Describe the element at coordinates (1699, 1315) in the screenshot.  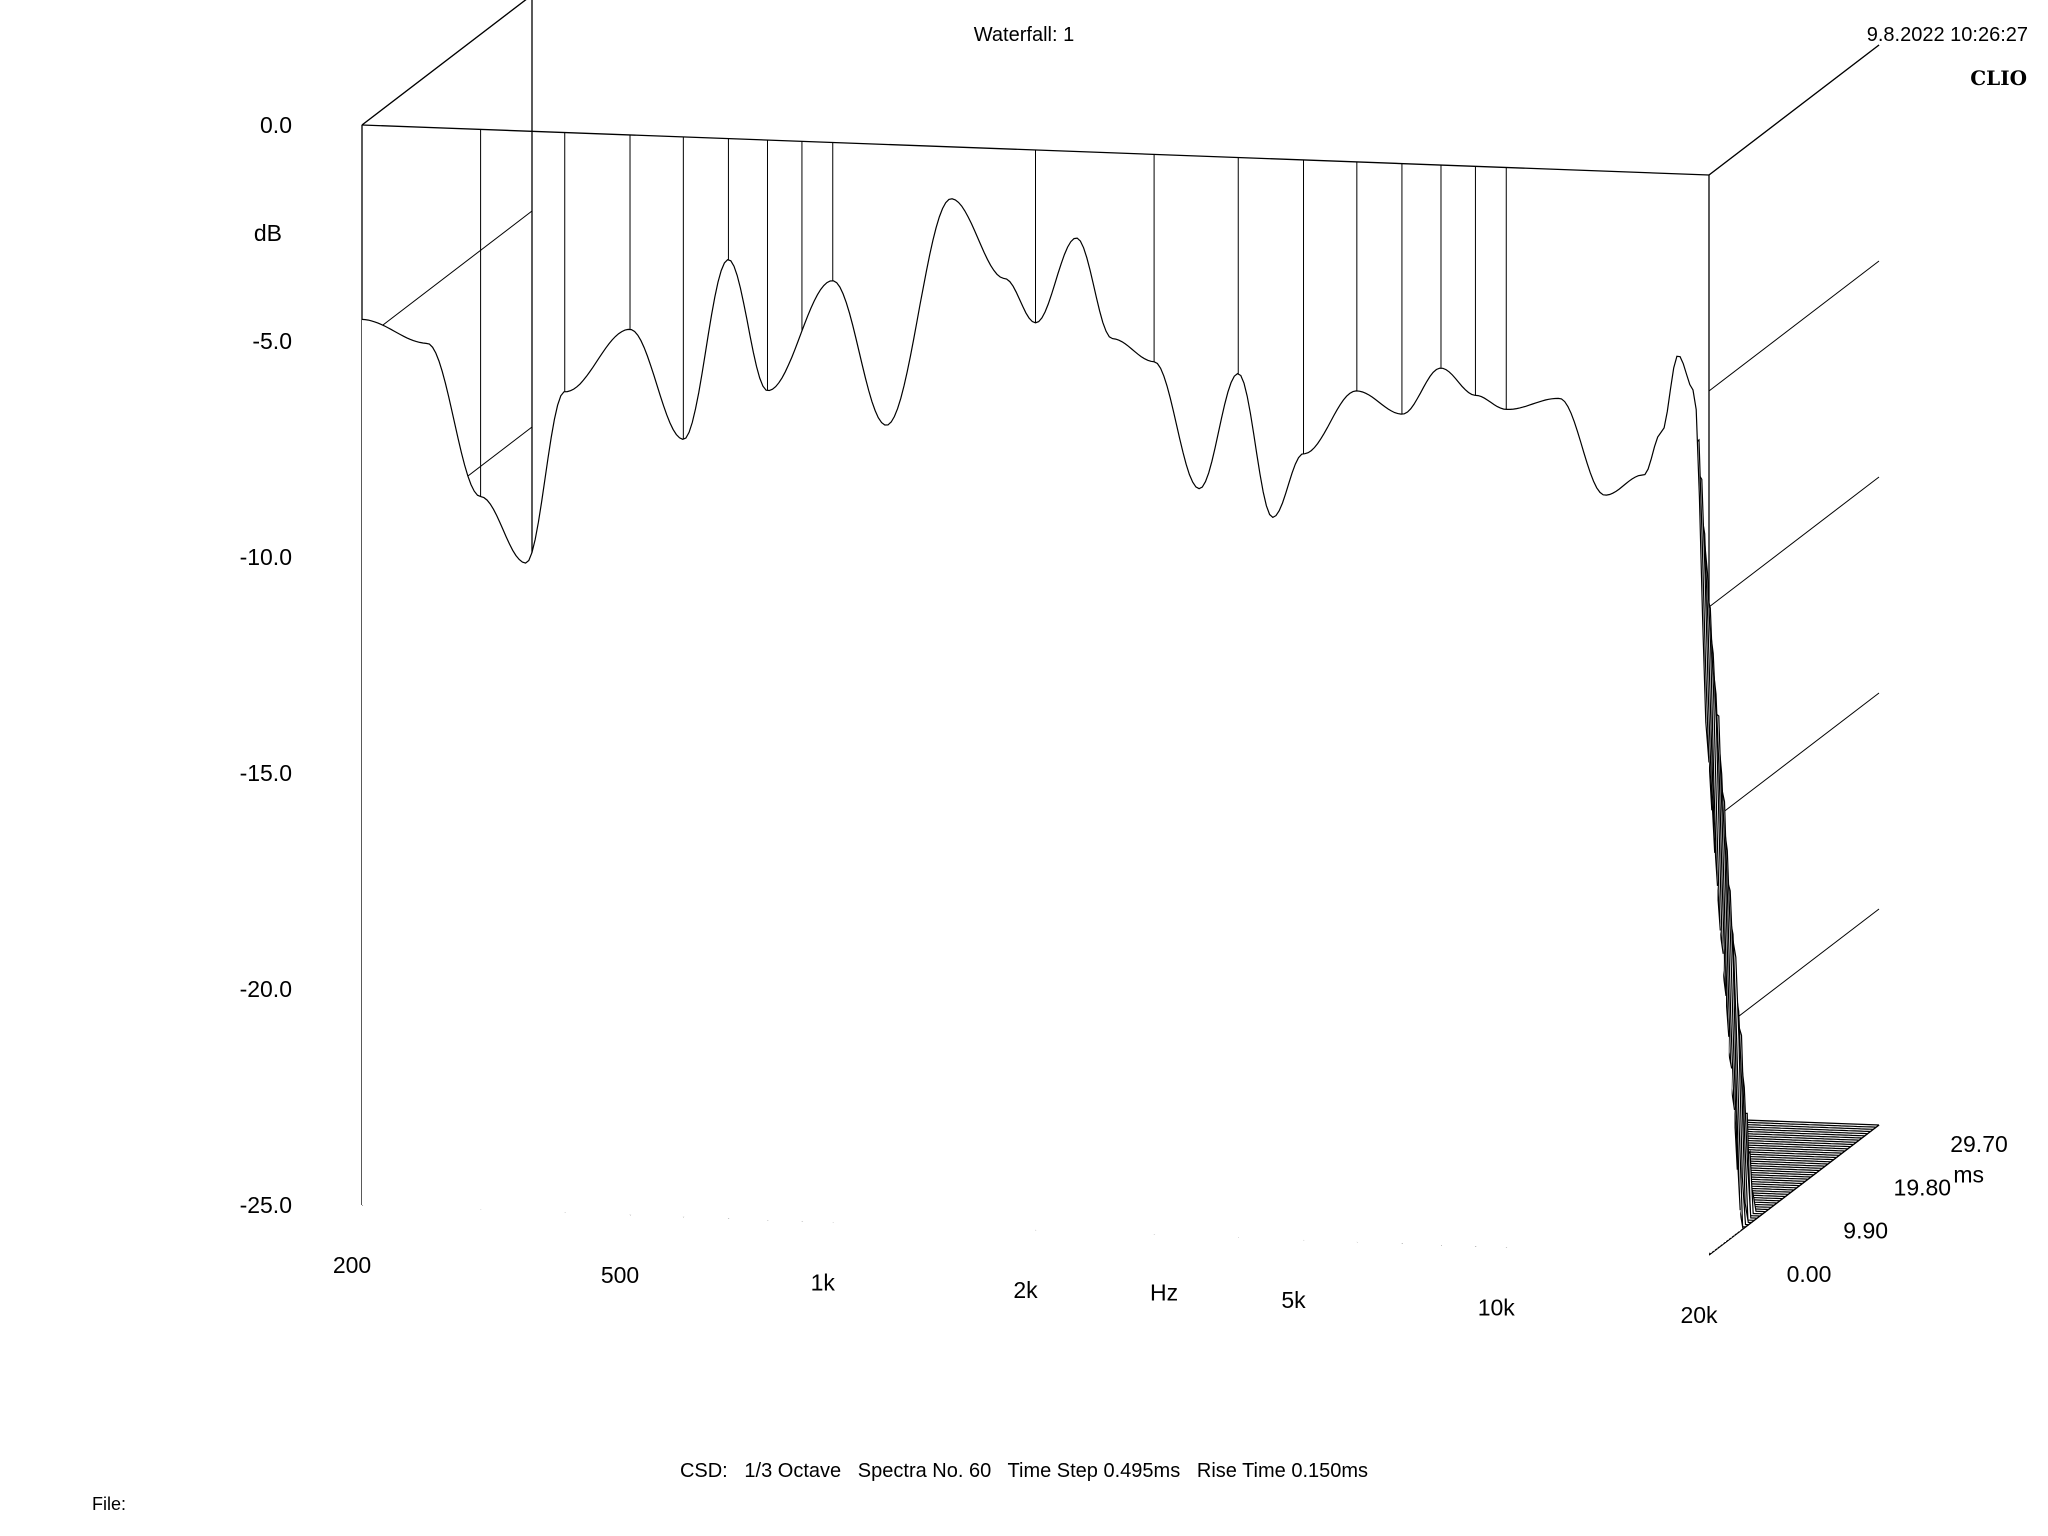
I see `x-tick-label: 20k` at that location.